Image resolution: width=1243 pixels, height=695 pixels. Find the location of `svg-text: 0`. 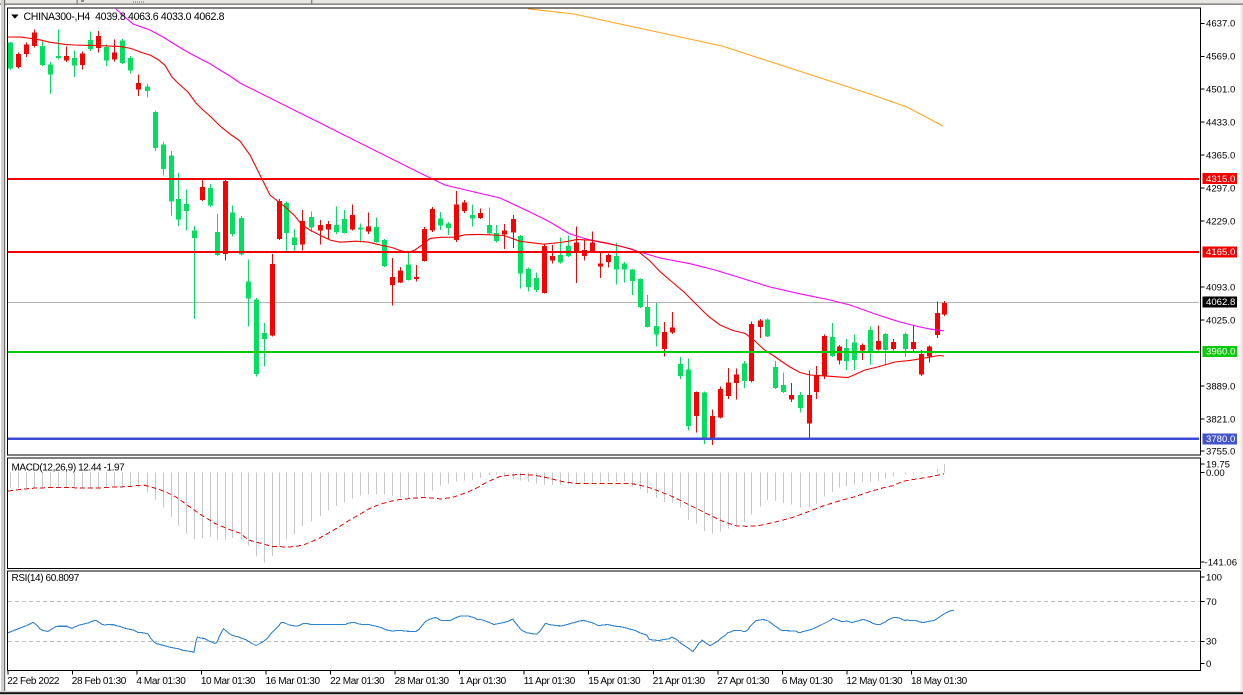

svg-text: 0 is located at coordinates (1208, 664).